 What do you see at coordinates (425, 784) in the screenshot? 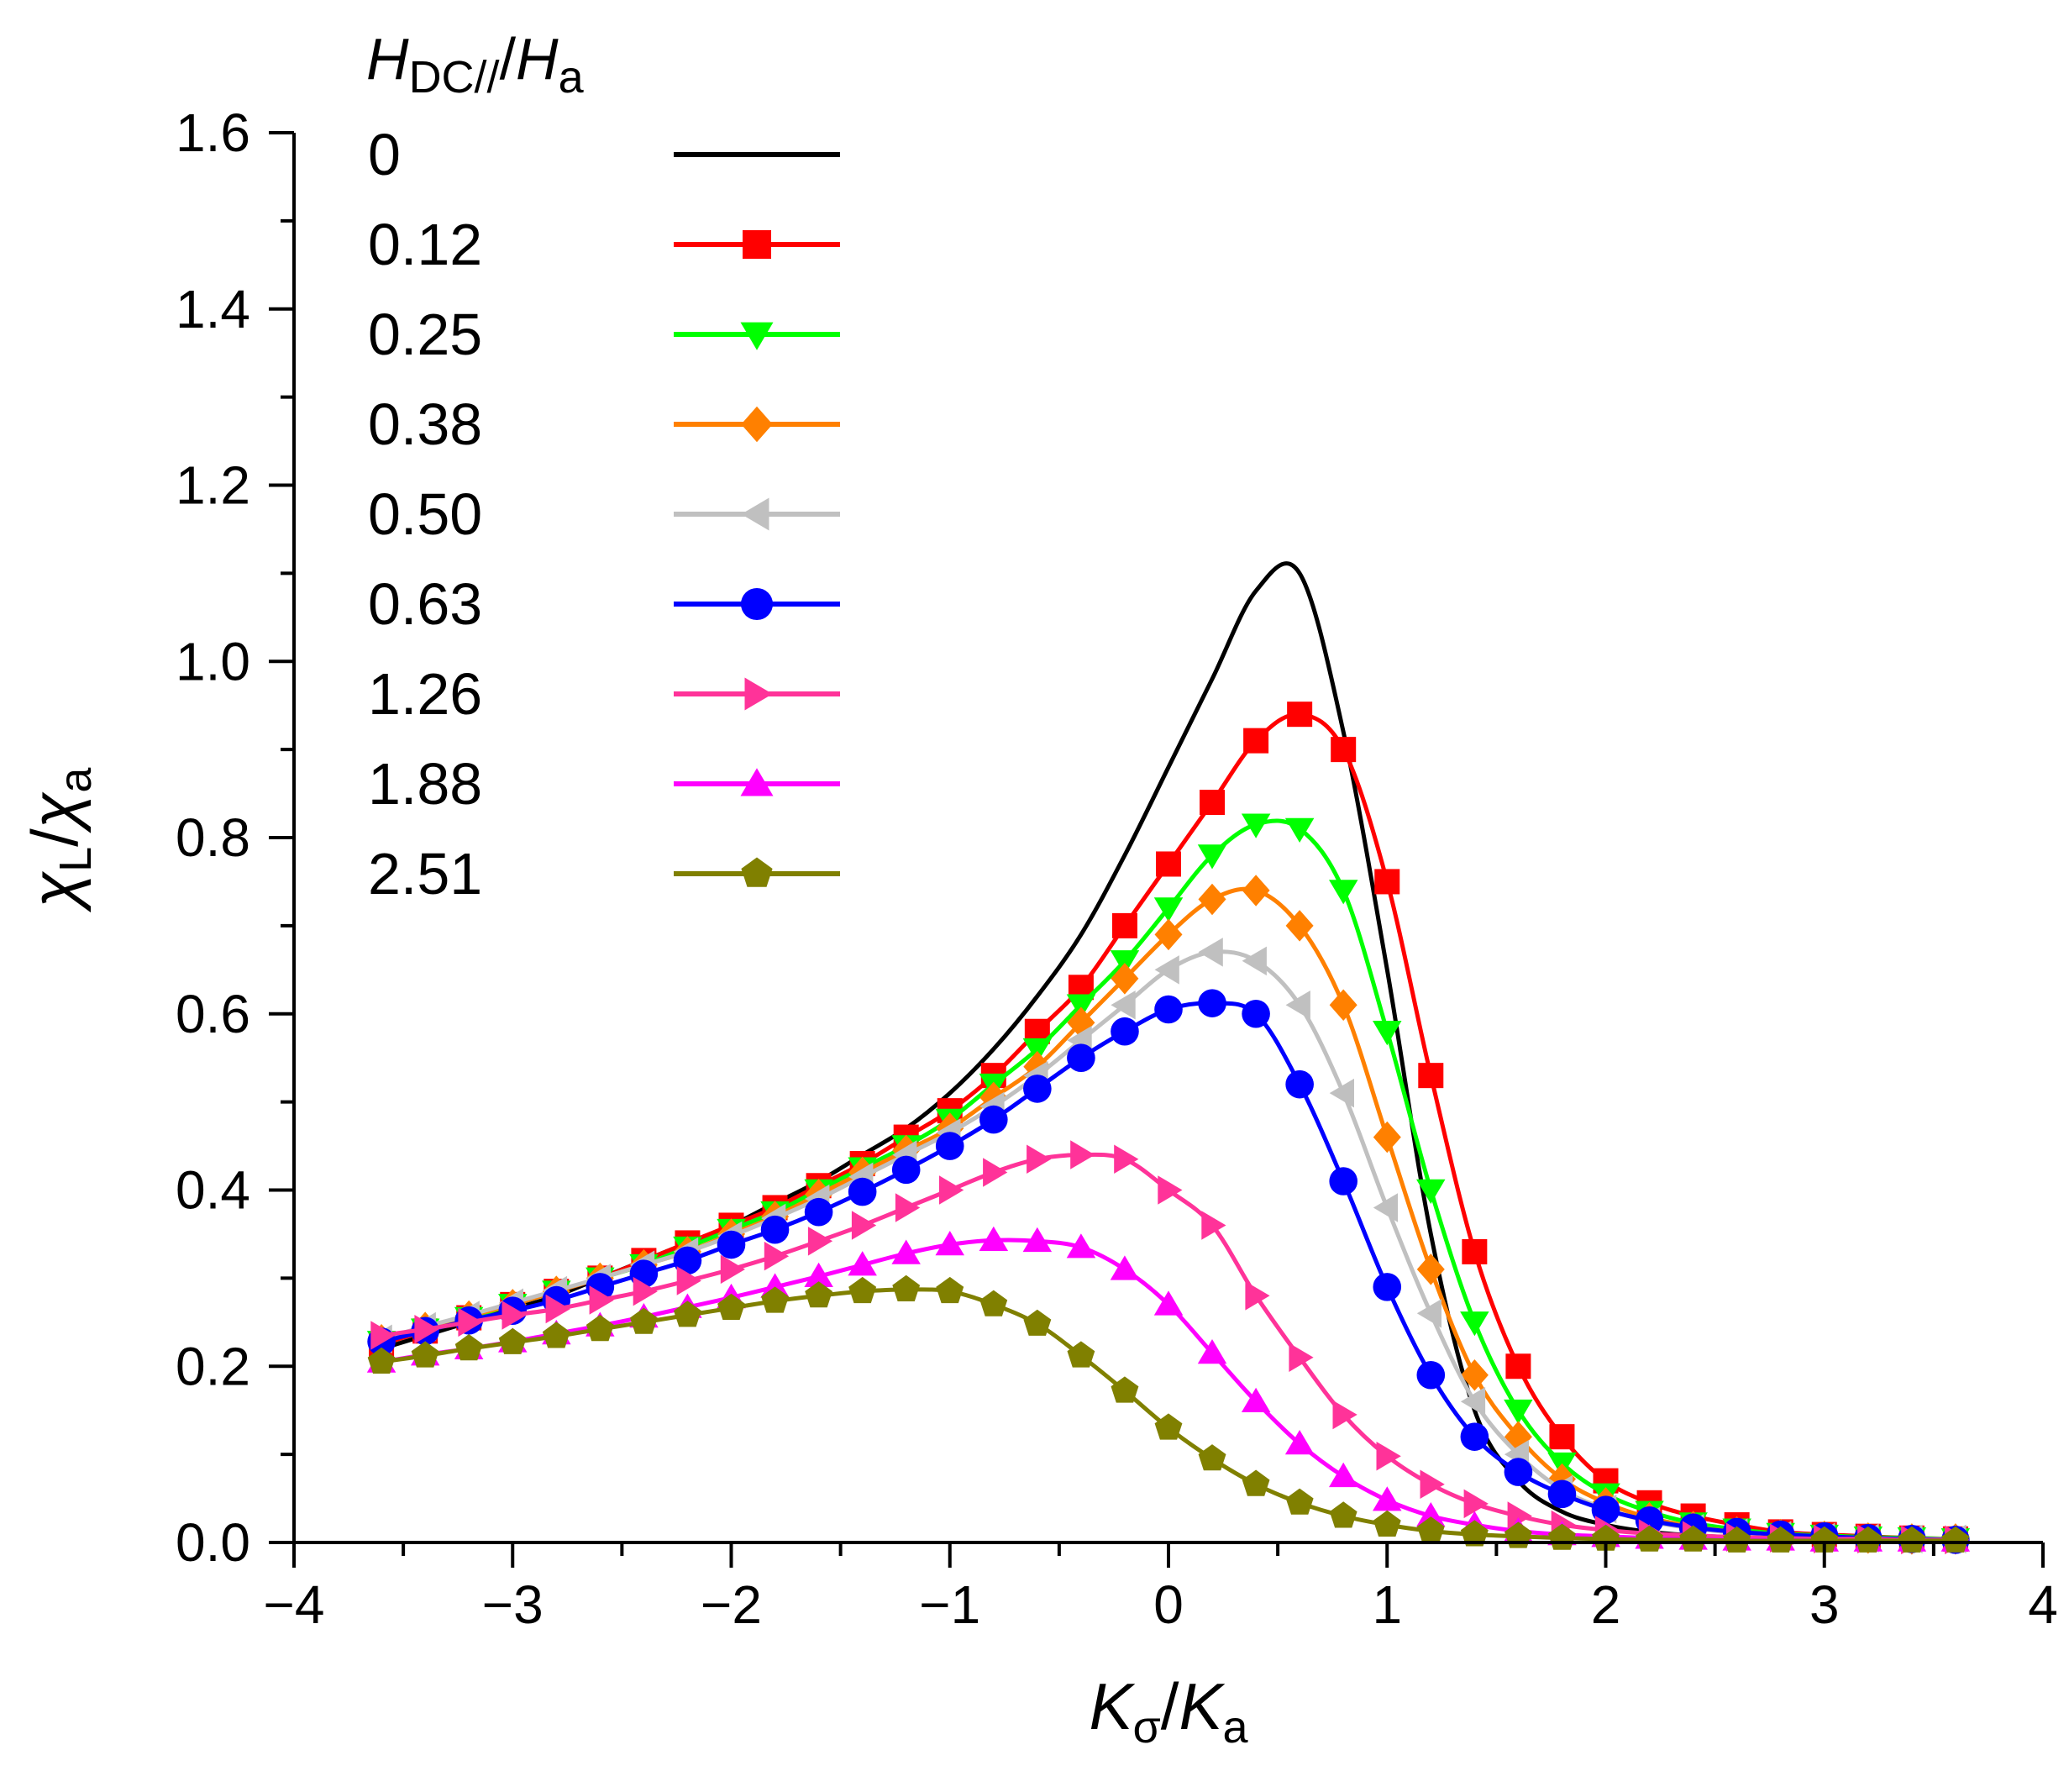
I see `legend-label: 1.88` at bounding box center [425, 784].